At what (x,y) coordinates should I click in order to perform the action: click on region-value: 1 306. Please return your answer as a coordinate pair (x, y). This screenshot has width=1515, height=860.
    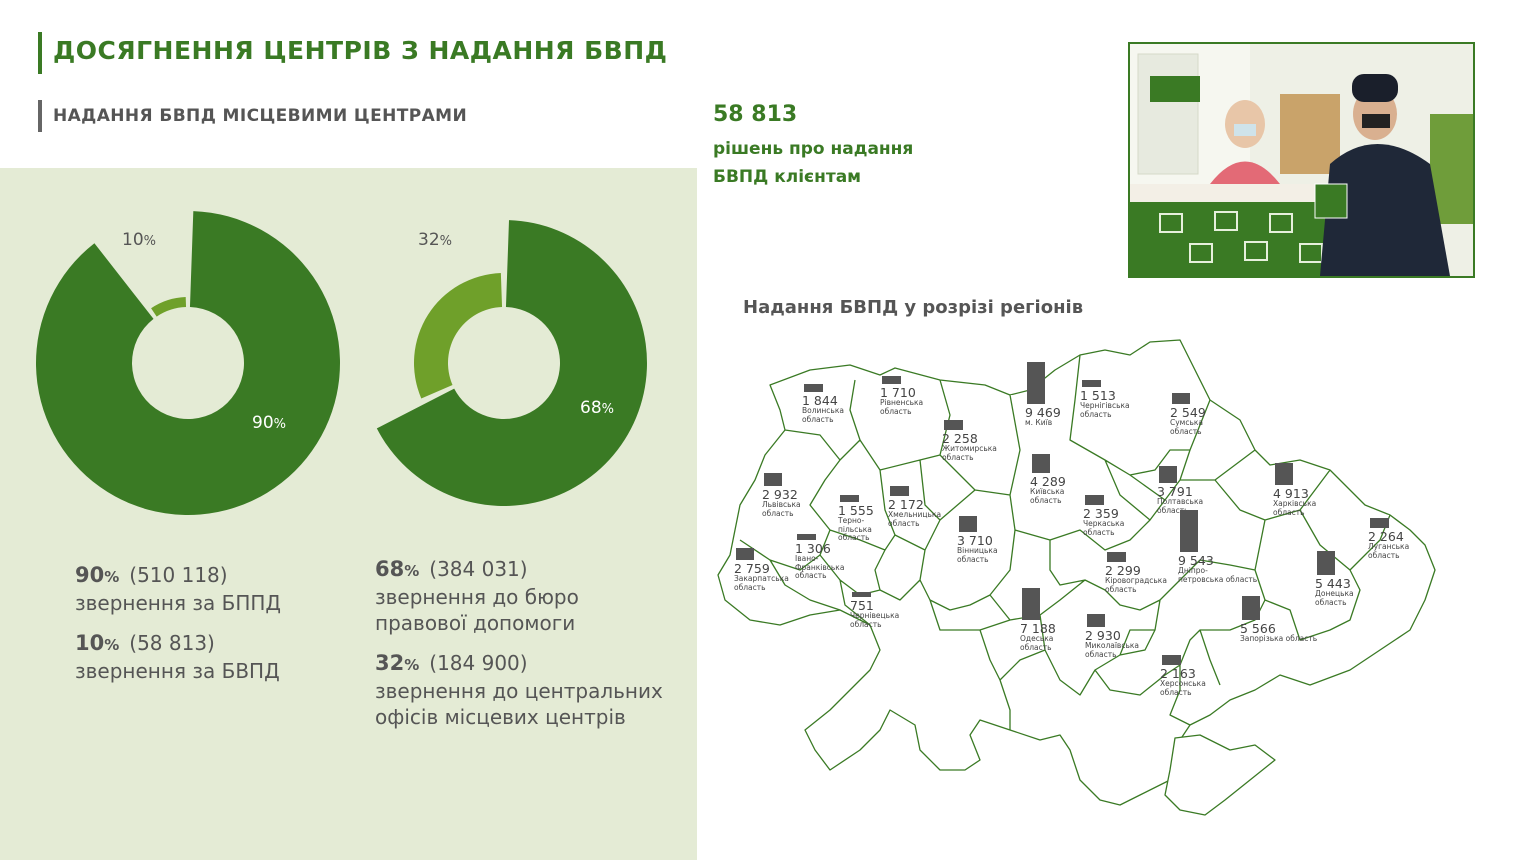
    Looking at the image, I should click on (813, 548).